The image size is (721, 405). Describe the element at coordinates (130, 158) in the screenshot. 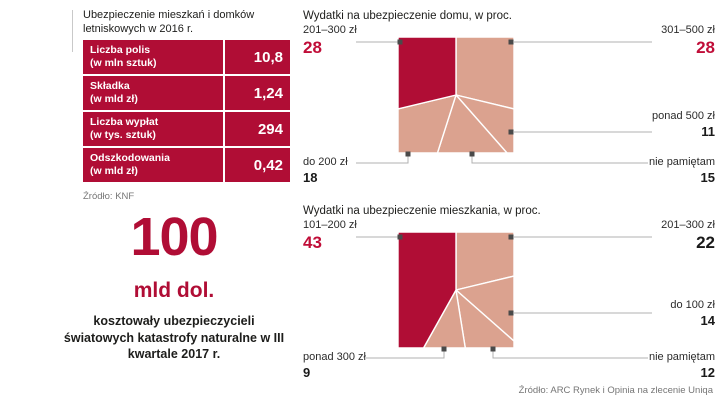

I see `row-label-text: Odszkodowania` at that location.